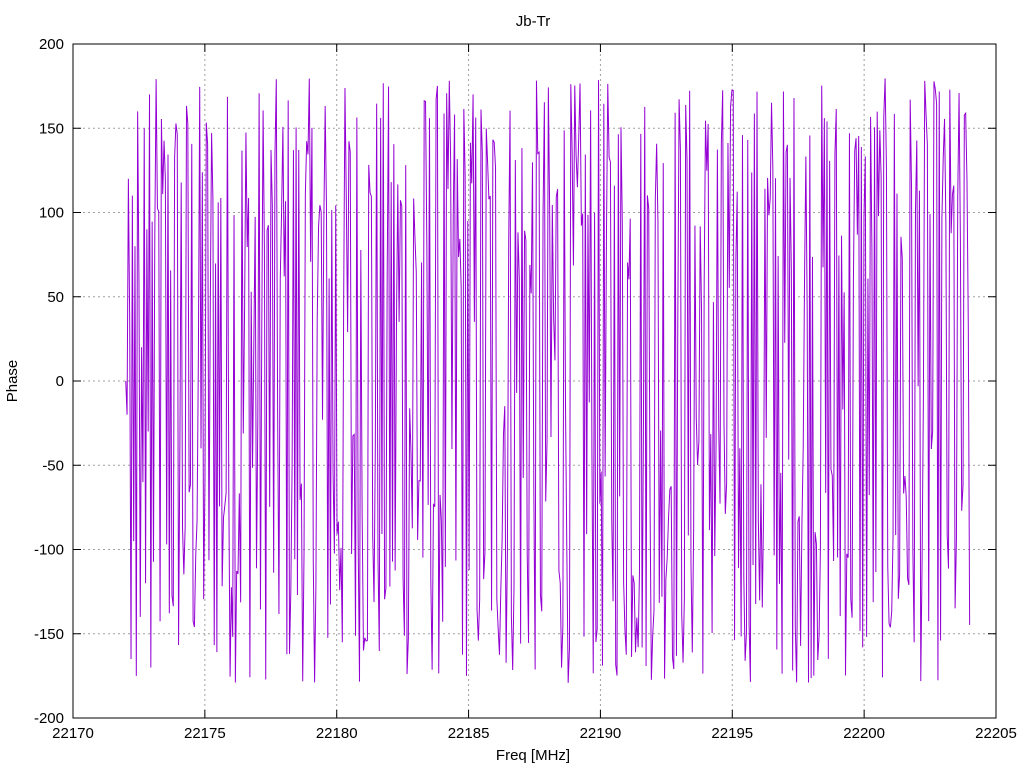 This screenshot has width=1024, height=768. I want to click on y-tick-label: 200, so click(51, 44).